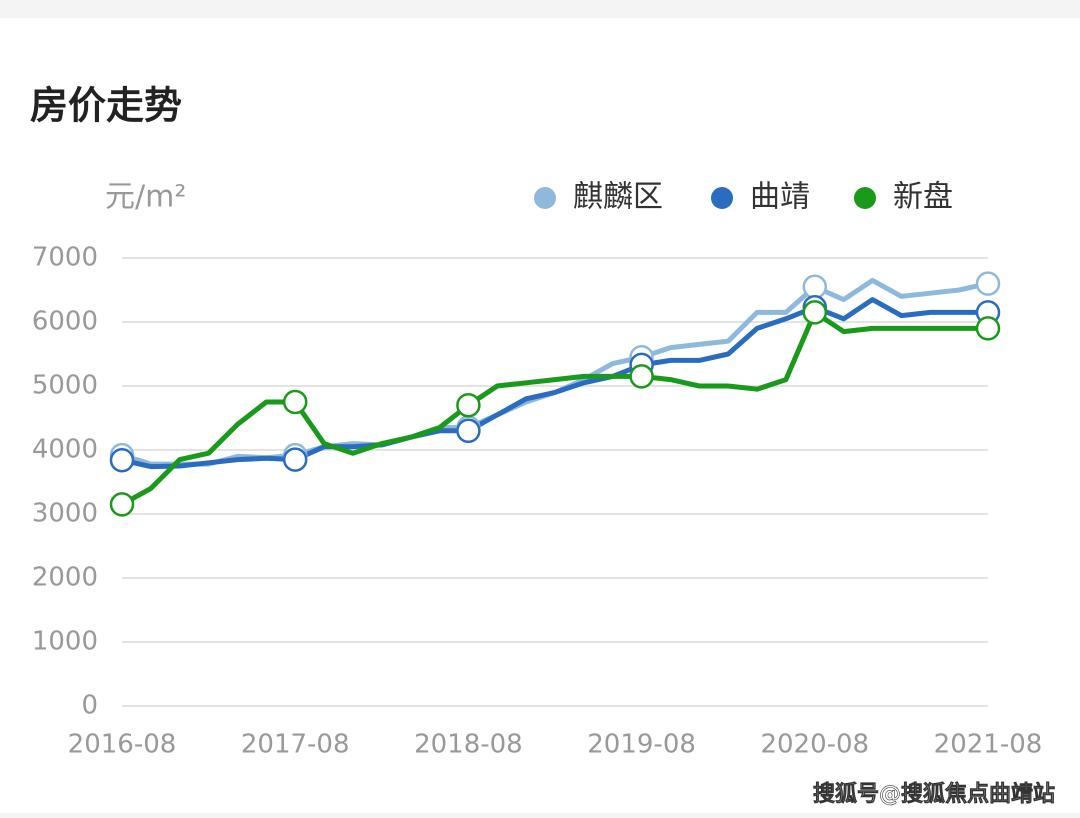 The image size is (1080, 818). What do you see at coordinates (65, 386) in the screenshot?
I see `y-tick-label: 5000` at bounding box center [65, 386].